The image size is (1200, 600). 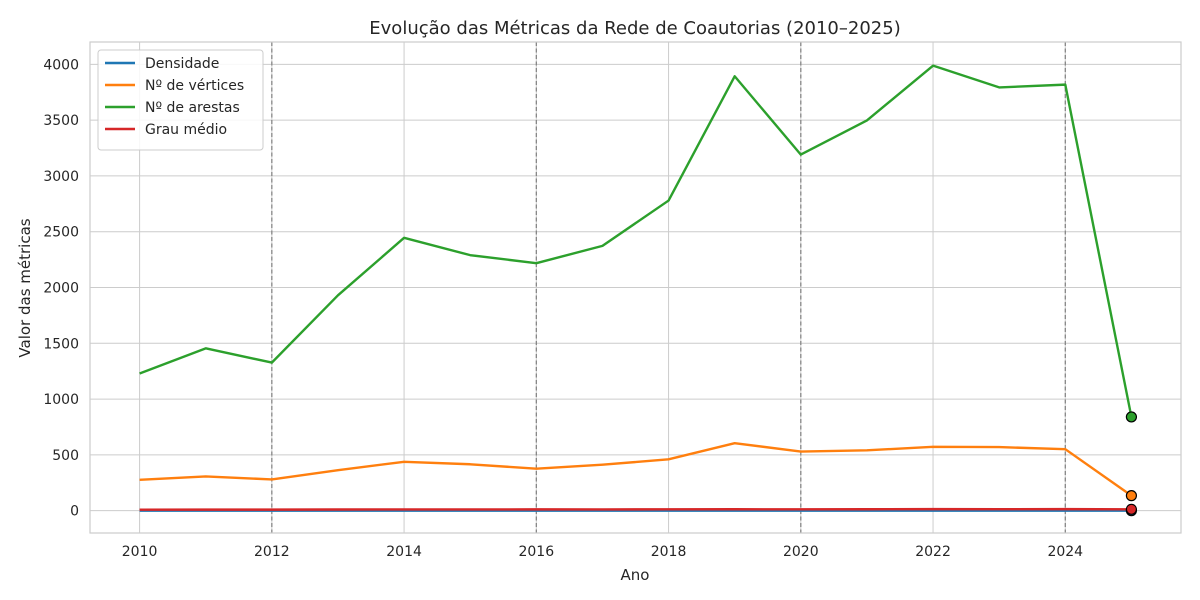 What do you see at coordinates (61, 233) in the screenshot?
I see `y-tick-label: 2500` at bounding box center [61, 233].